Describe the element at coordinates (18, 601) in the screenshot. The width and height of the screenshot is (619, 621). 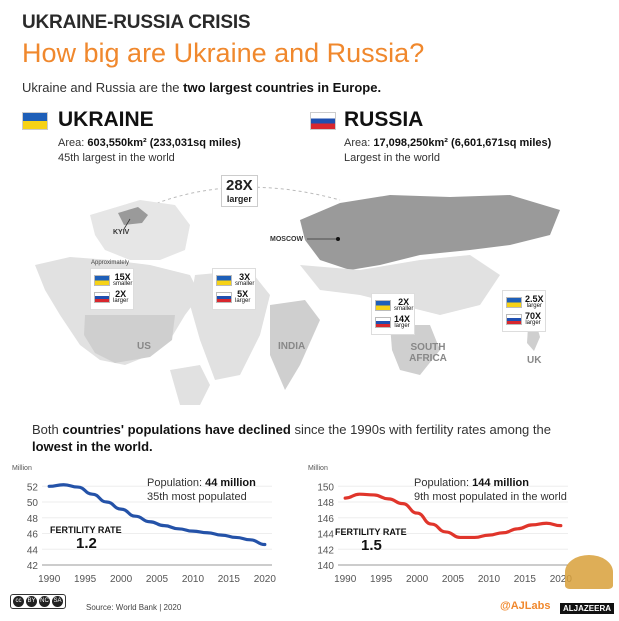
I see `cc-icon: cc` at that location.